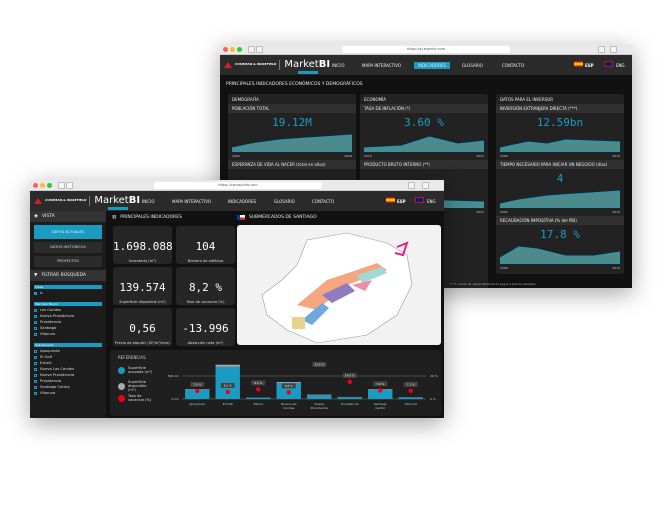 Image resolution: width=666 pixels, height=511 pixels. Describe the element at coordinates (424, 108) in the screenshot. I see `indicator-label: TASA DE INFLACIÓN (*)` at that location.